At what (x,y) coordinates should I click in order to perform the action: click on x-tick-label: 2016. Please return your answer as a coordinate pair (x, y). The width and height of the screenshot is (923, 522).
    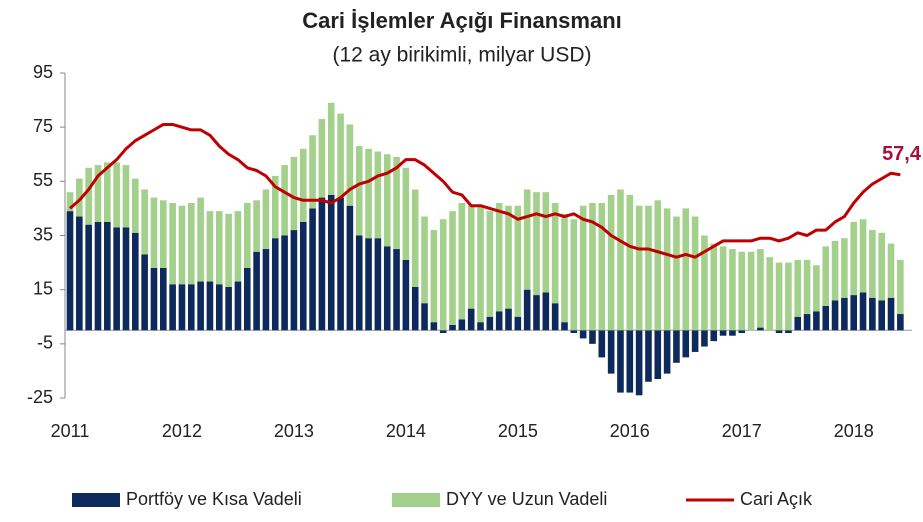
    Looking at the image, I should click on (630, 431).